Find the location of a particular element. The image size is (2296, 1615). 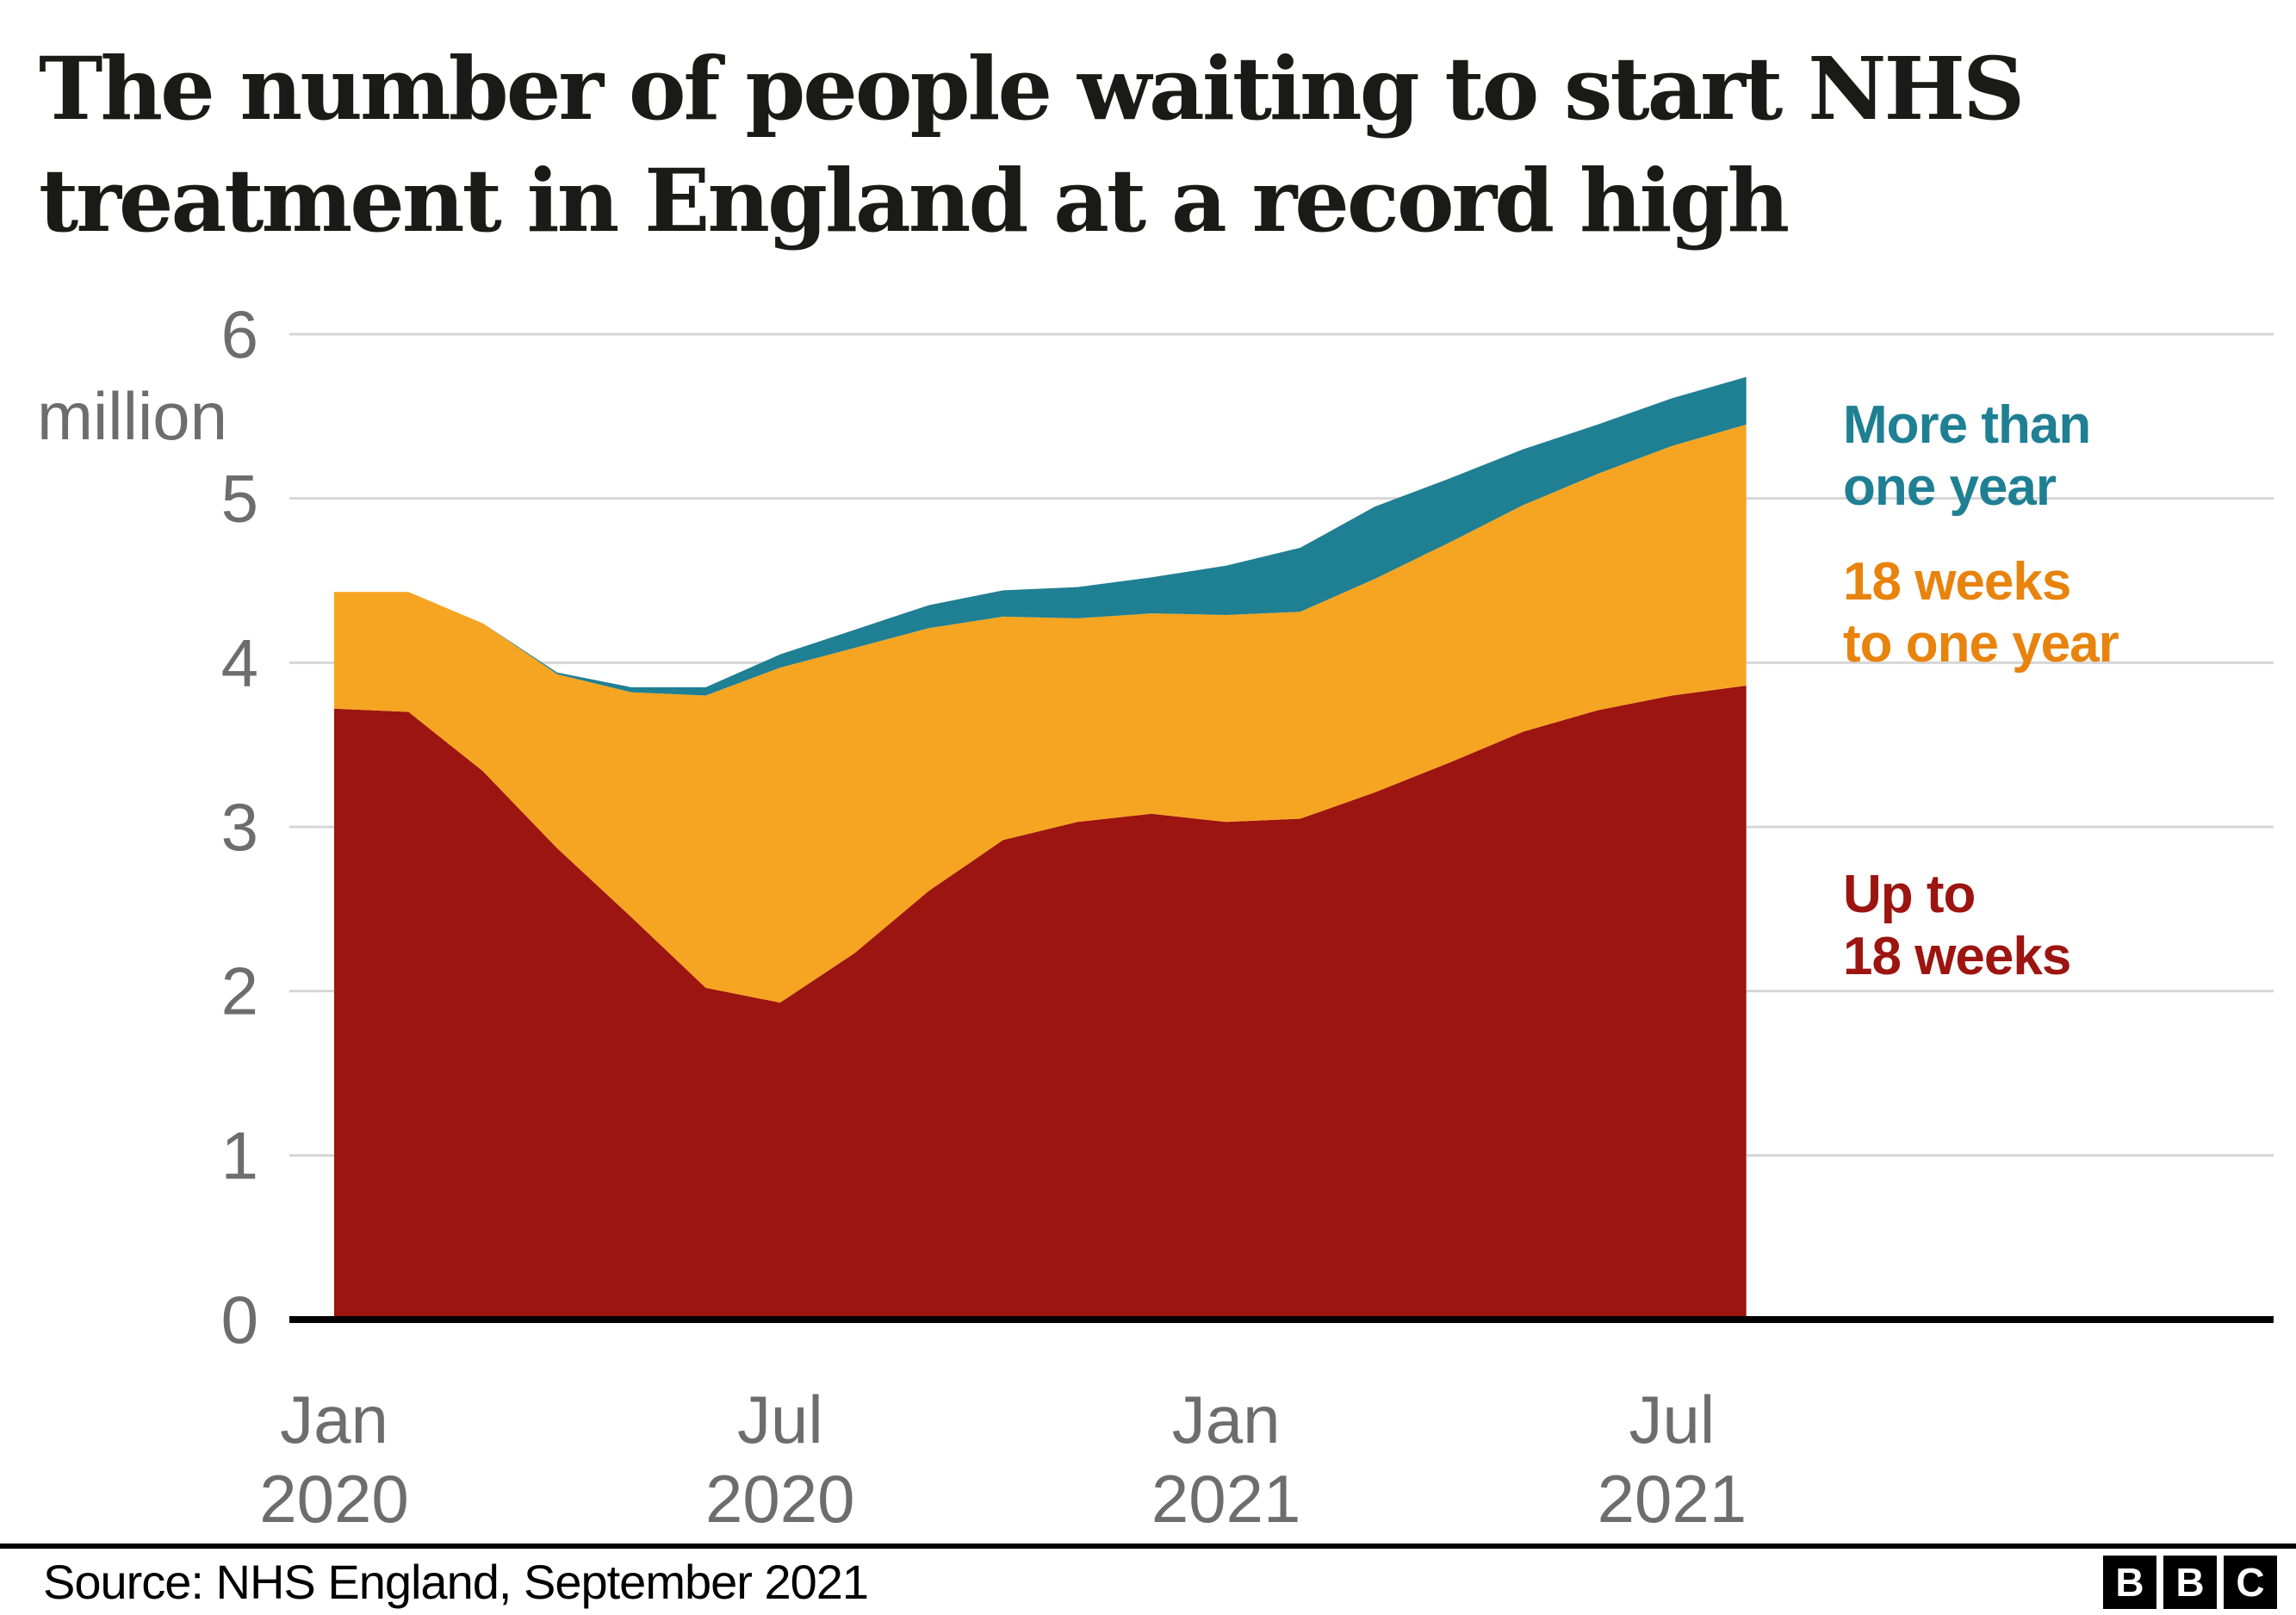

legend-label: Up to is located at coordinates (1909, 894).